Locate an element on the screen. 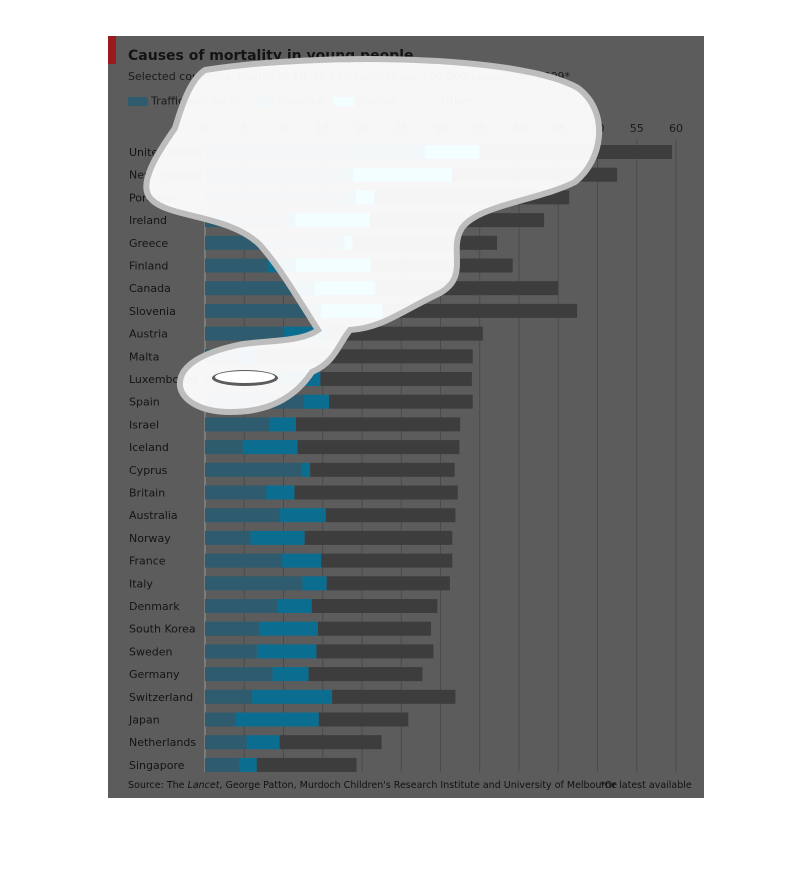  category-label: Singapore is located at coordinates (157, 765).